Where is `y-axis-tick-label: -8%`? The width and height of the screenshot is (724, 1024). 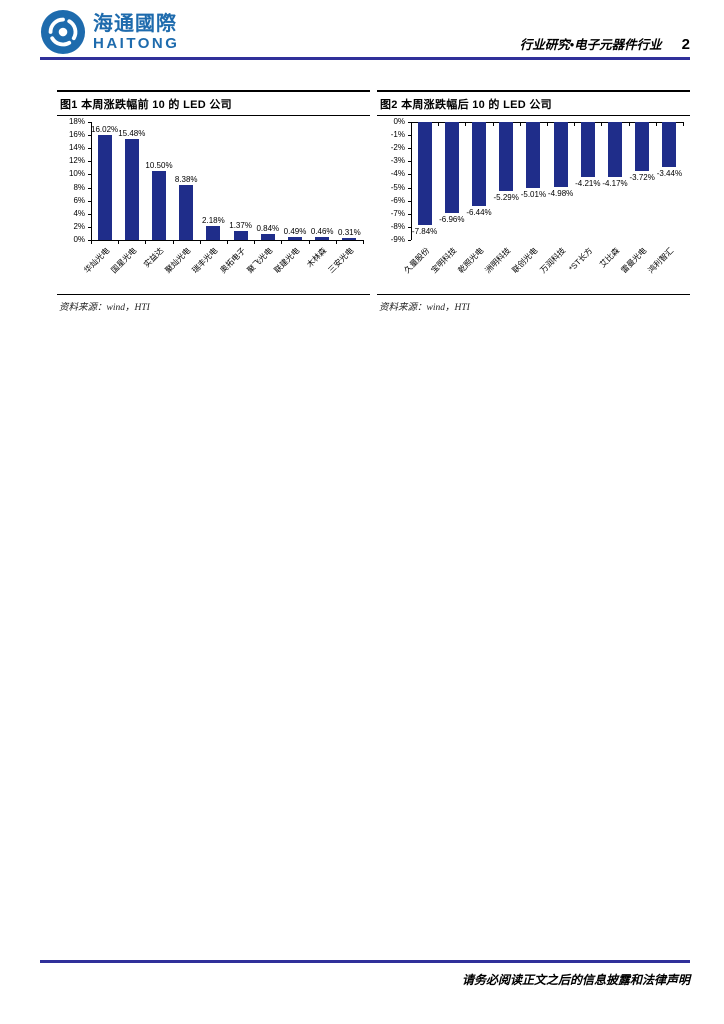
y-axis-tick-label: -8% is located at coordinates (397, 226).